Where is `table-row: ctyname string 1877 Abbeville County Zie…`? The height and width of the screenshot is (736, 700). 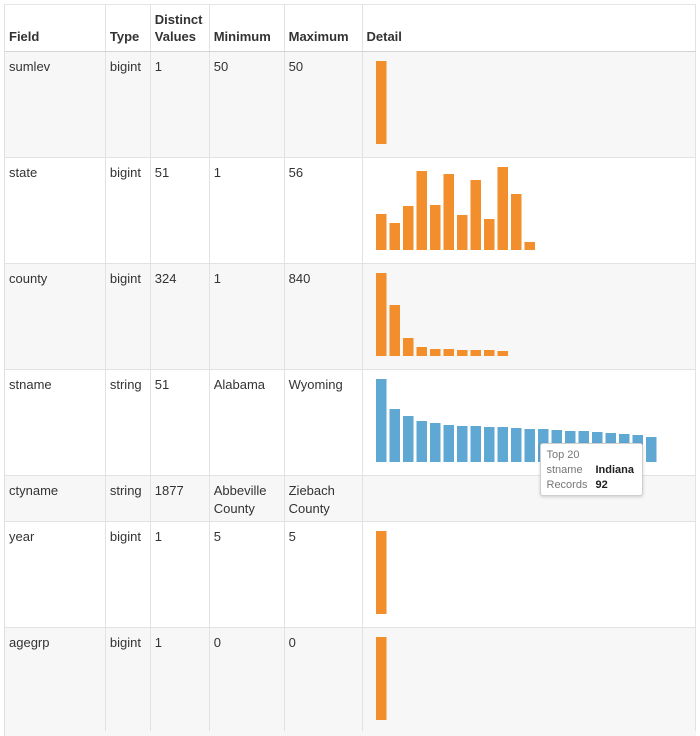 table-row: ctyname string 1877 Abbeville County Zie… is located at coordinates (350, 499).